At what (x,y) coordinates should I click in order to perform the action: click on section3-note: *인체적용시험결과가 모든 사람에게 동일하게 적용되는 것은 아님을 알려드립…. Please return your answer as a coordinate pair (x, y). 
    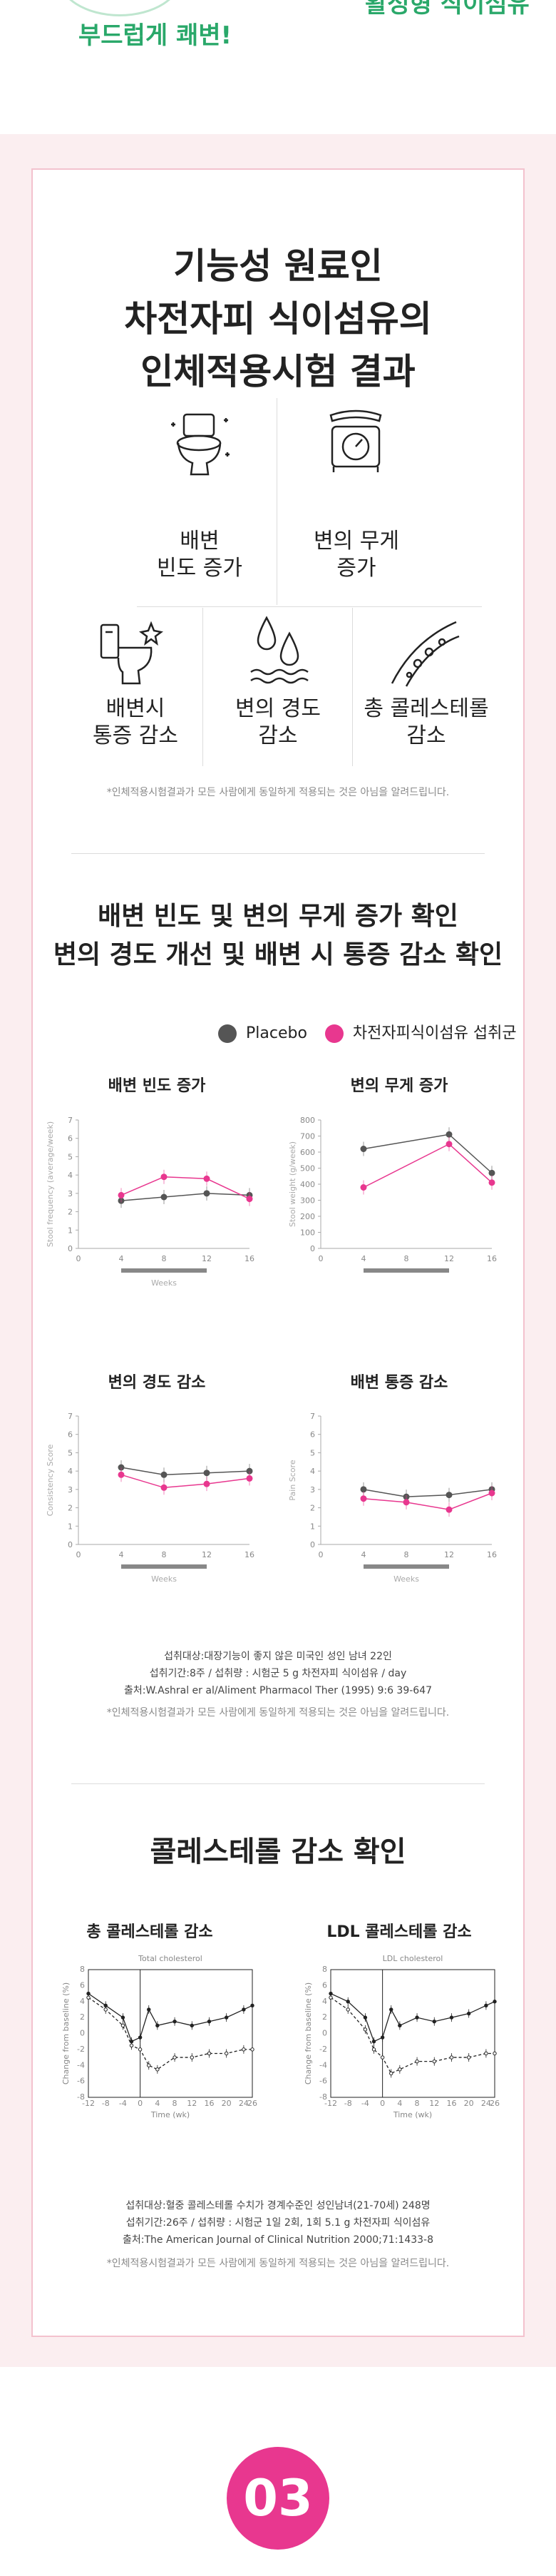
    Looking at the image, I should click on (278, 2263).